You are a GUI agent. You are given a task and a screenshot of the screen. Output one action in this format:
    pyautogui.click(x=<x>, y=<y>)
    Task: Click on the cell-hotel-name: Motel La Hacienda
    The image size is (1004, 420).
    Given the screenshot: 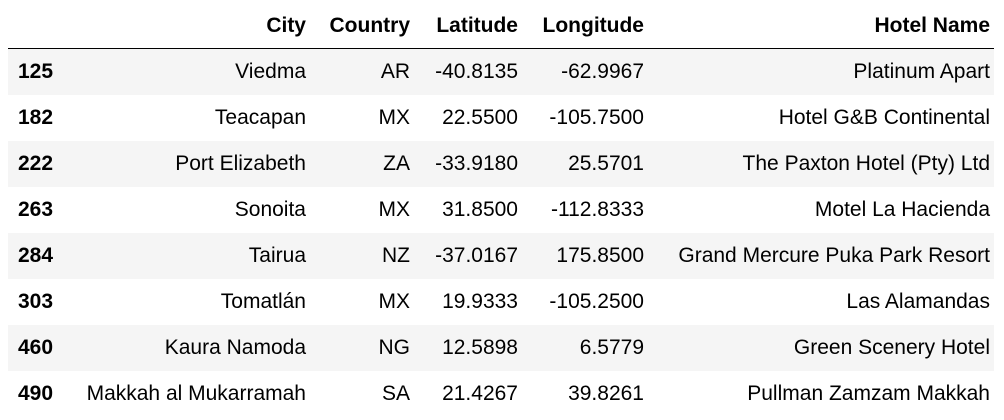 What is the action you would take?
    pyautogui.click(x=902, y=209)
    